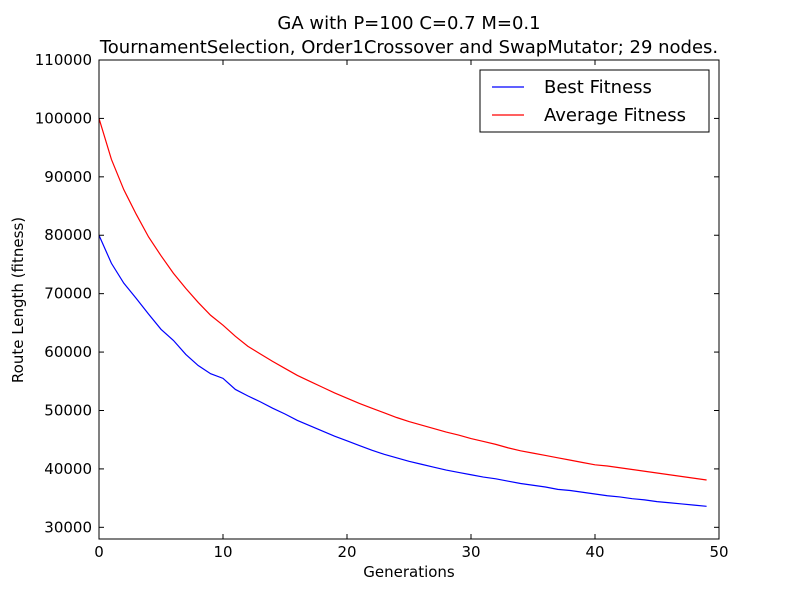  Describe the element at coordinates (99, 552) in the screenshot. I see `x-tick-label: 0` at that location.